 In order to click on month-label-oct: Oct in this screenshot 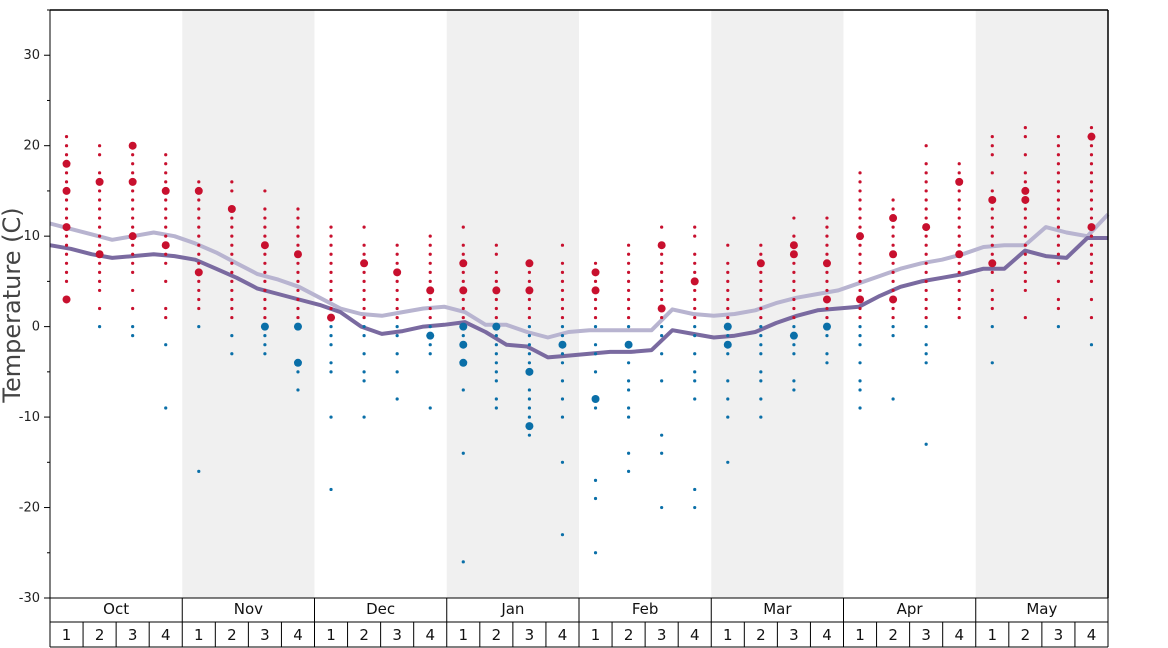, I will do `click(116, 609)`.